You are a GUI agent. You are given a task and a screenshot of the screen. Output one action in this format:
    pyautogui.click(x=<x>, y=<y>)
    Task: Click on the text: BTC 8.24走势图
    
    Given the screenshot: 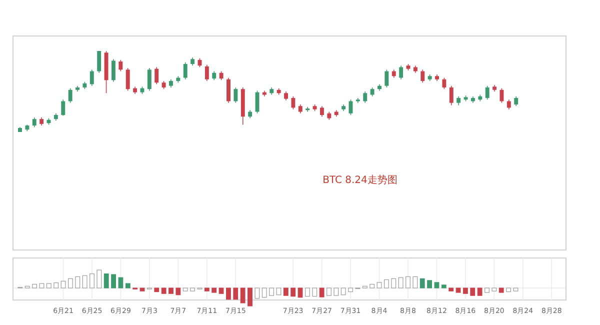 What is the action you would take?
    pyautogui.click(x=360, y=180)
    